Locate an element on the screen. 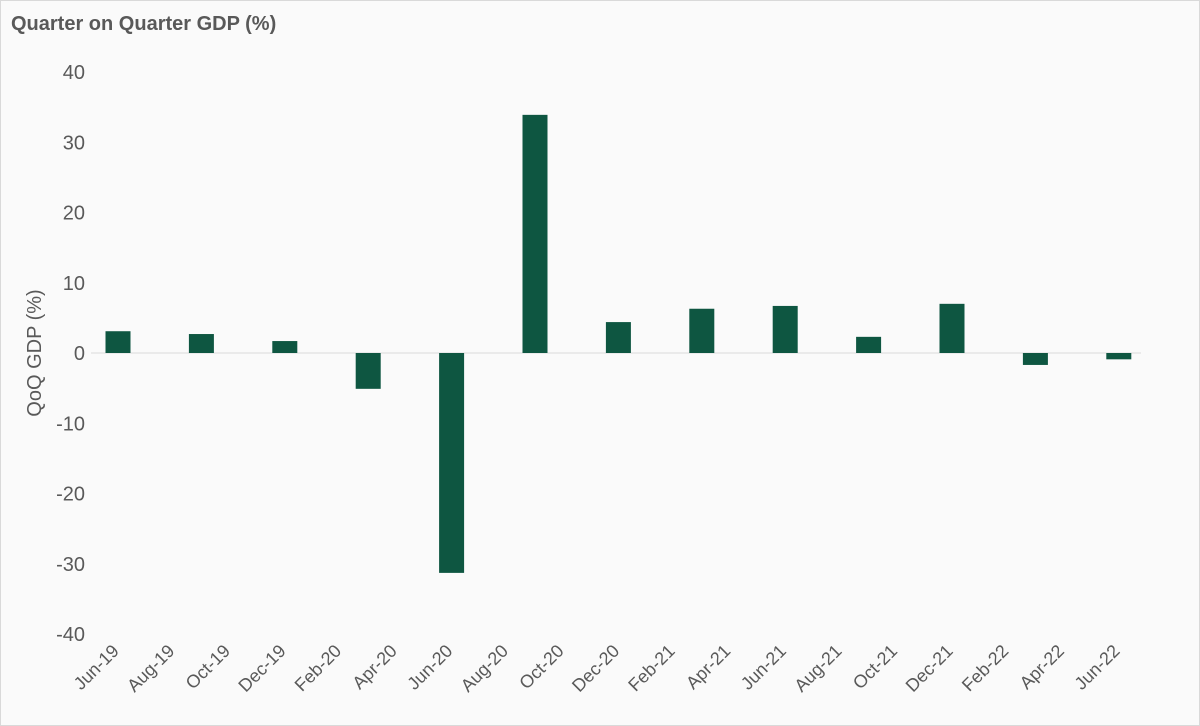 The image size is (1200, 726). x-tick-label: Apr-21 is located at coordinates (708, 667).